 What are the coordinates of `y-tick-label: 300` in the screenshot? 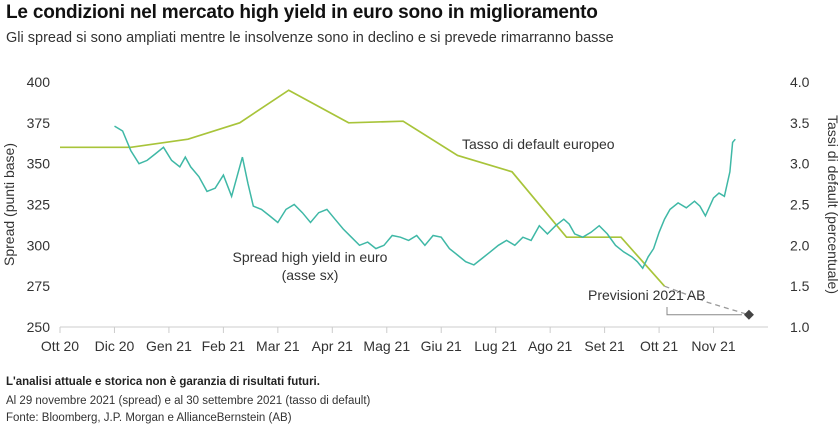 It's located at (39, 245).